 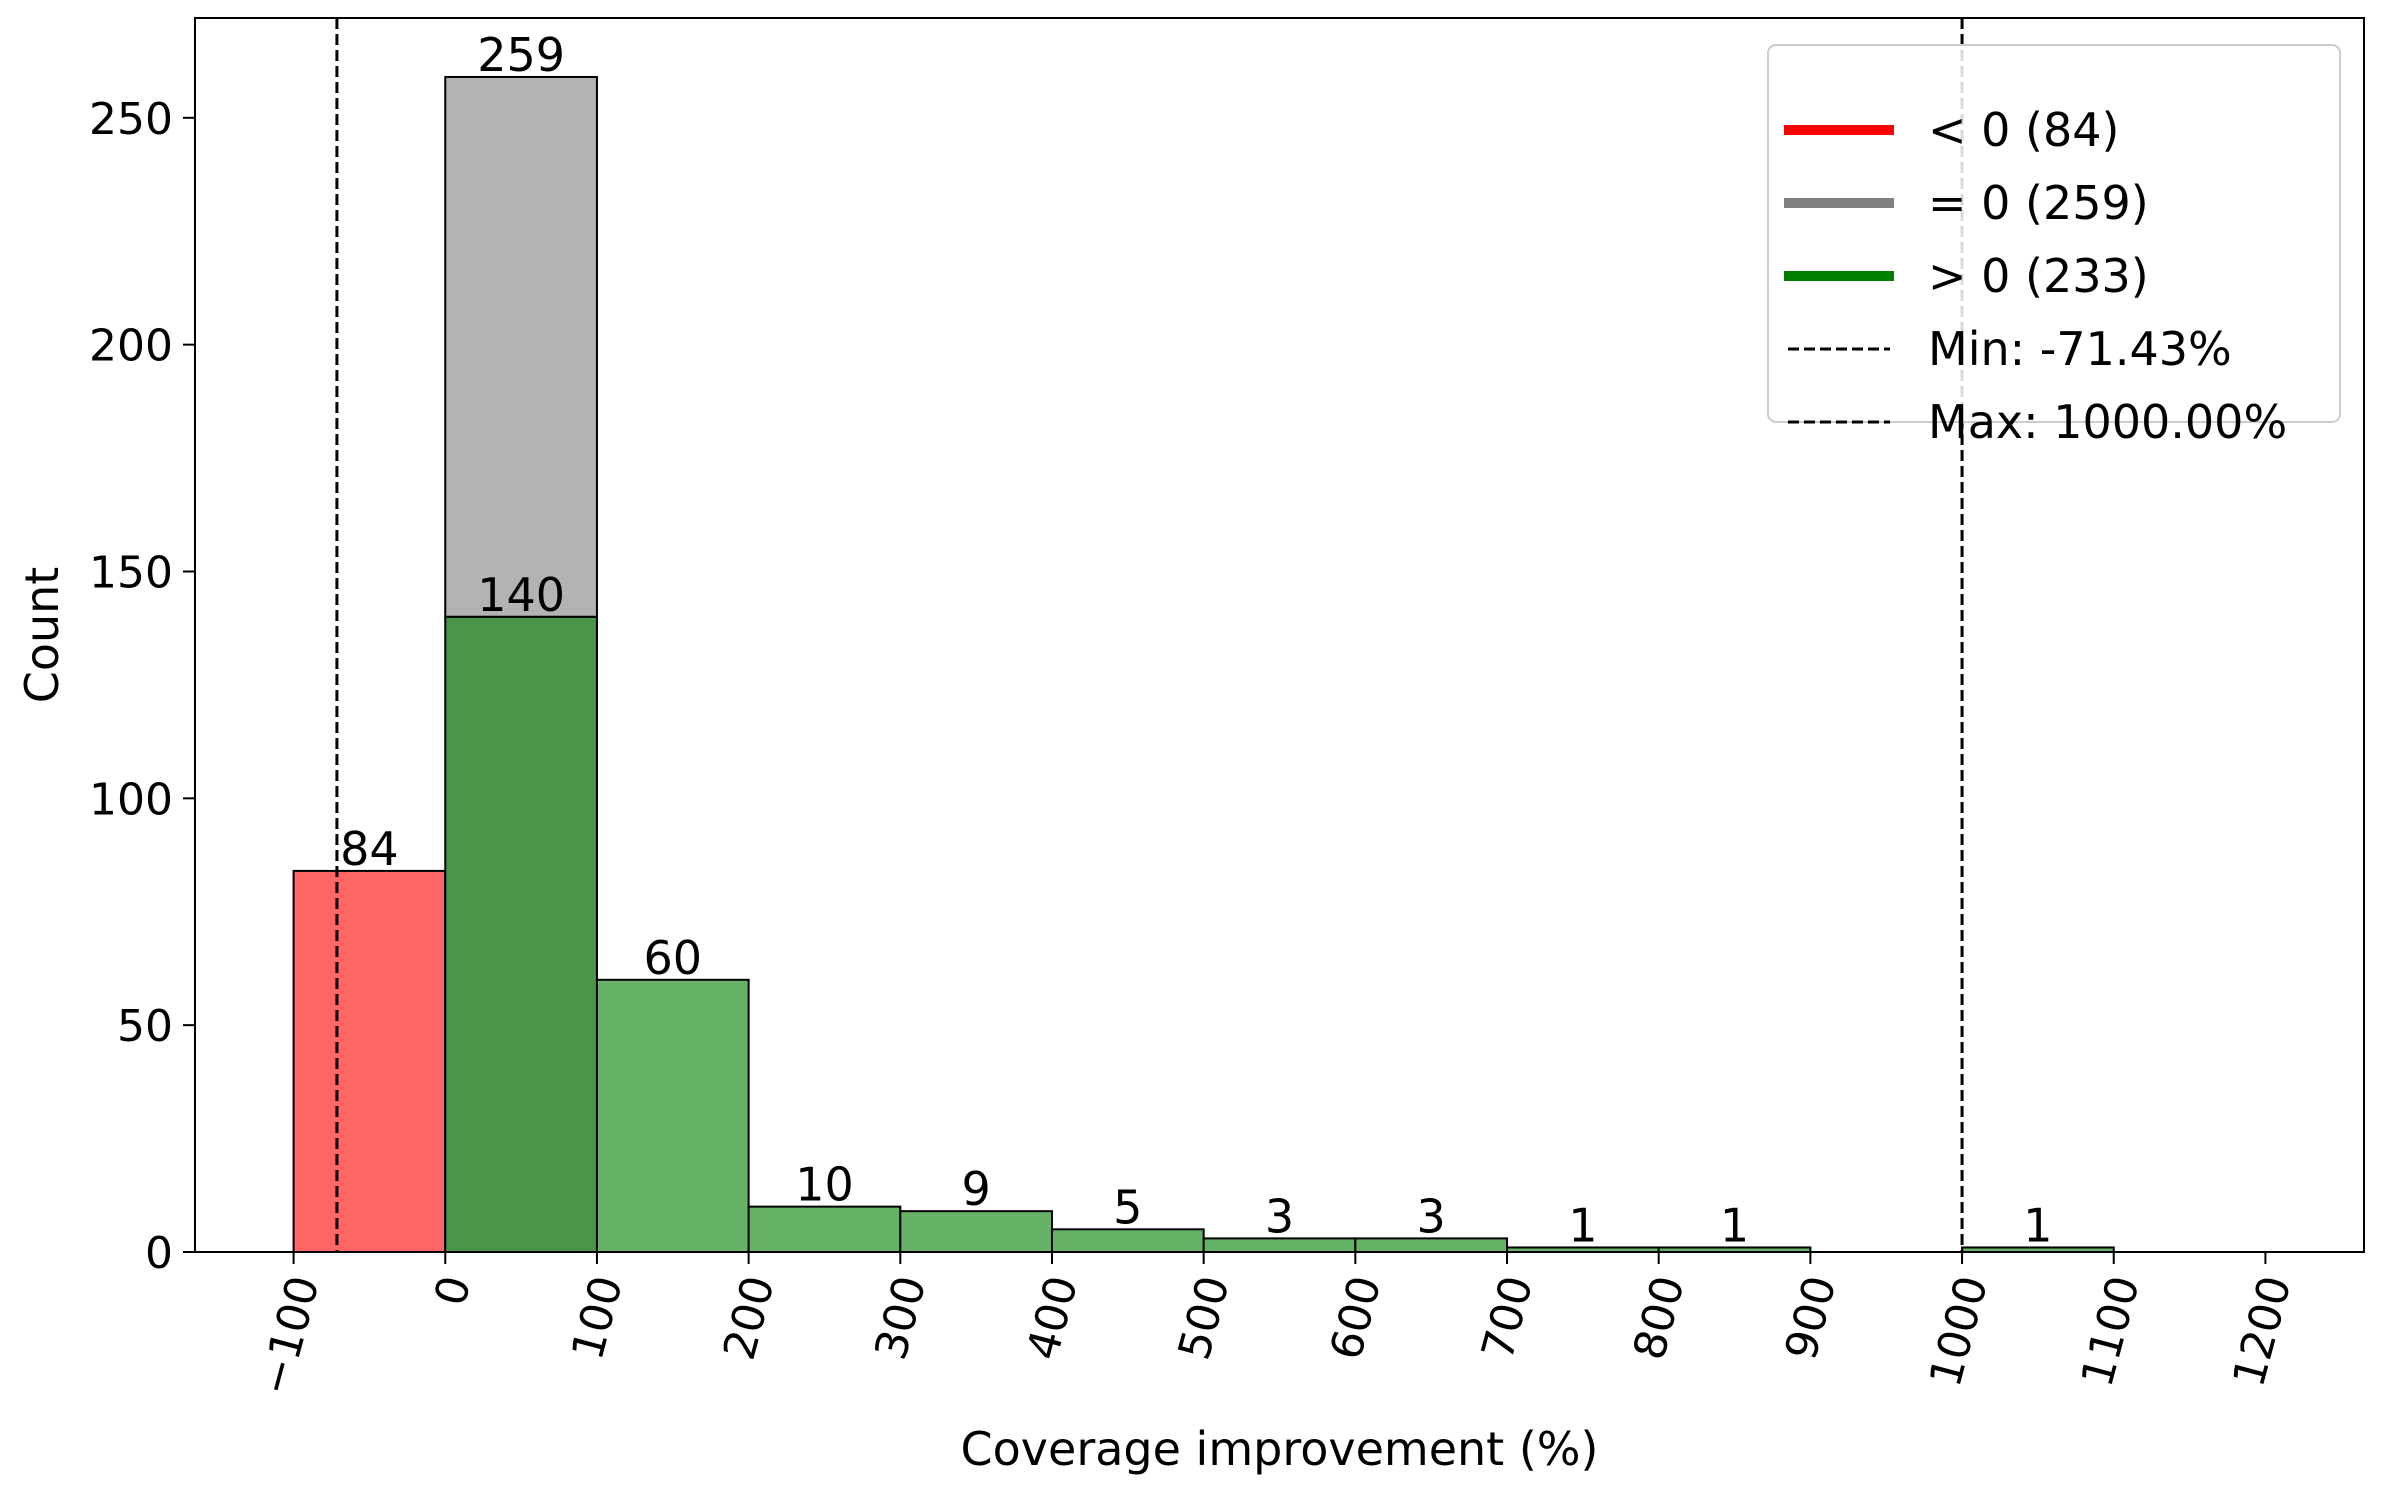 I want to click on legend-label-1: = 0 (259), so click(x=2038, y=203).